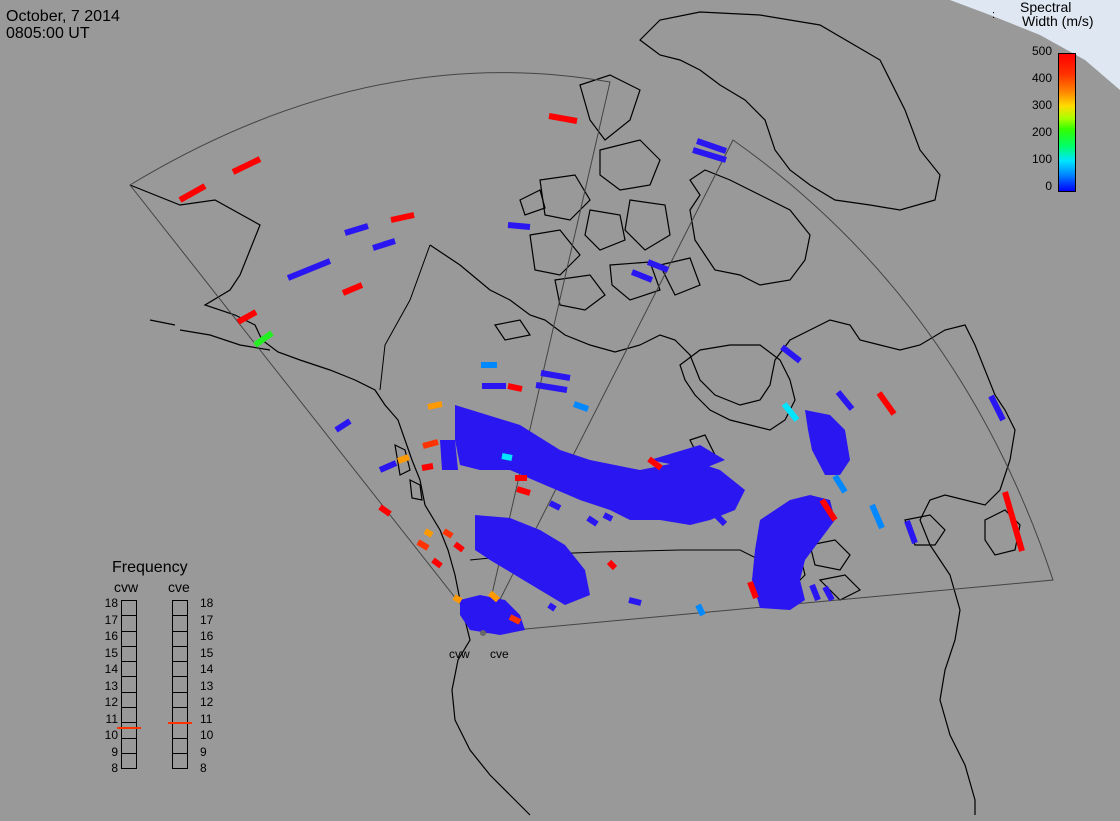 Image resolution: width=1120 pixels, height=821 pixels. Describe the element at coordinates (129, 728) in the screenshot. I see `frequency-marker-cvw` at that location.